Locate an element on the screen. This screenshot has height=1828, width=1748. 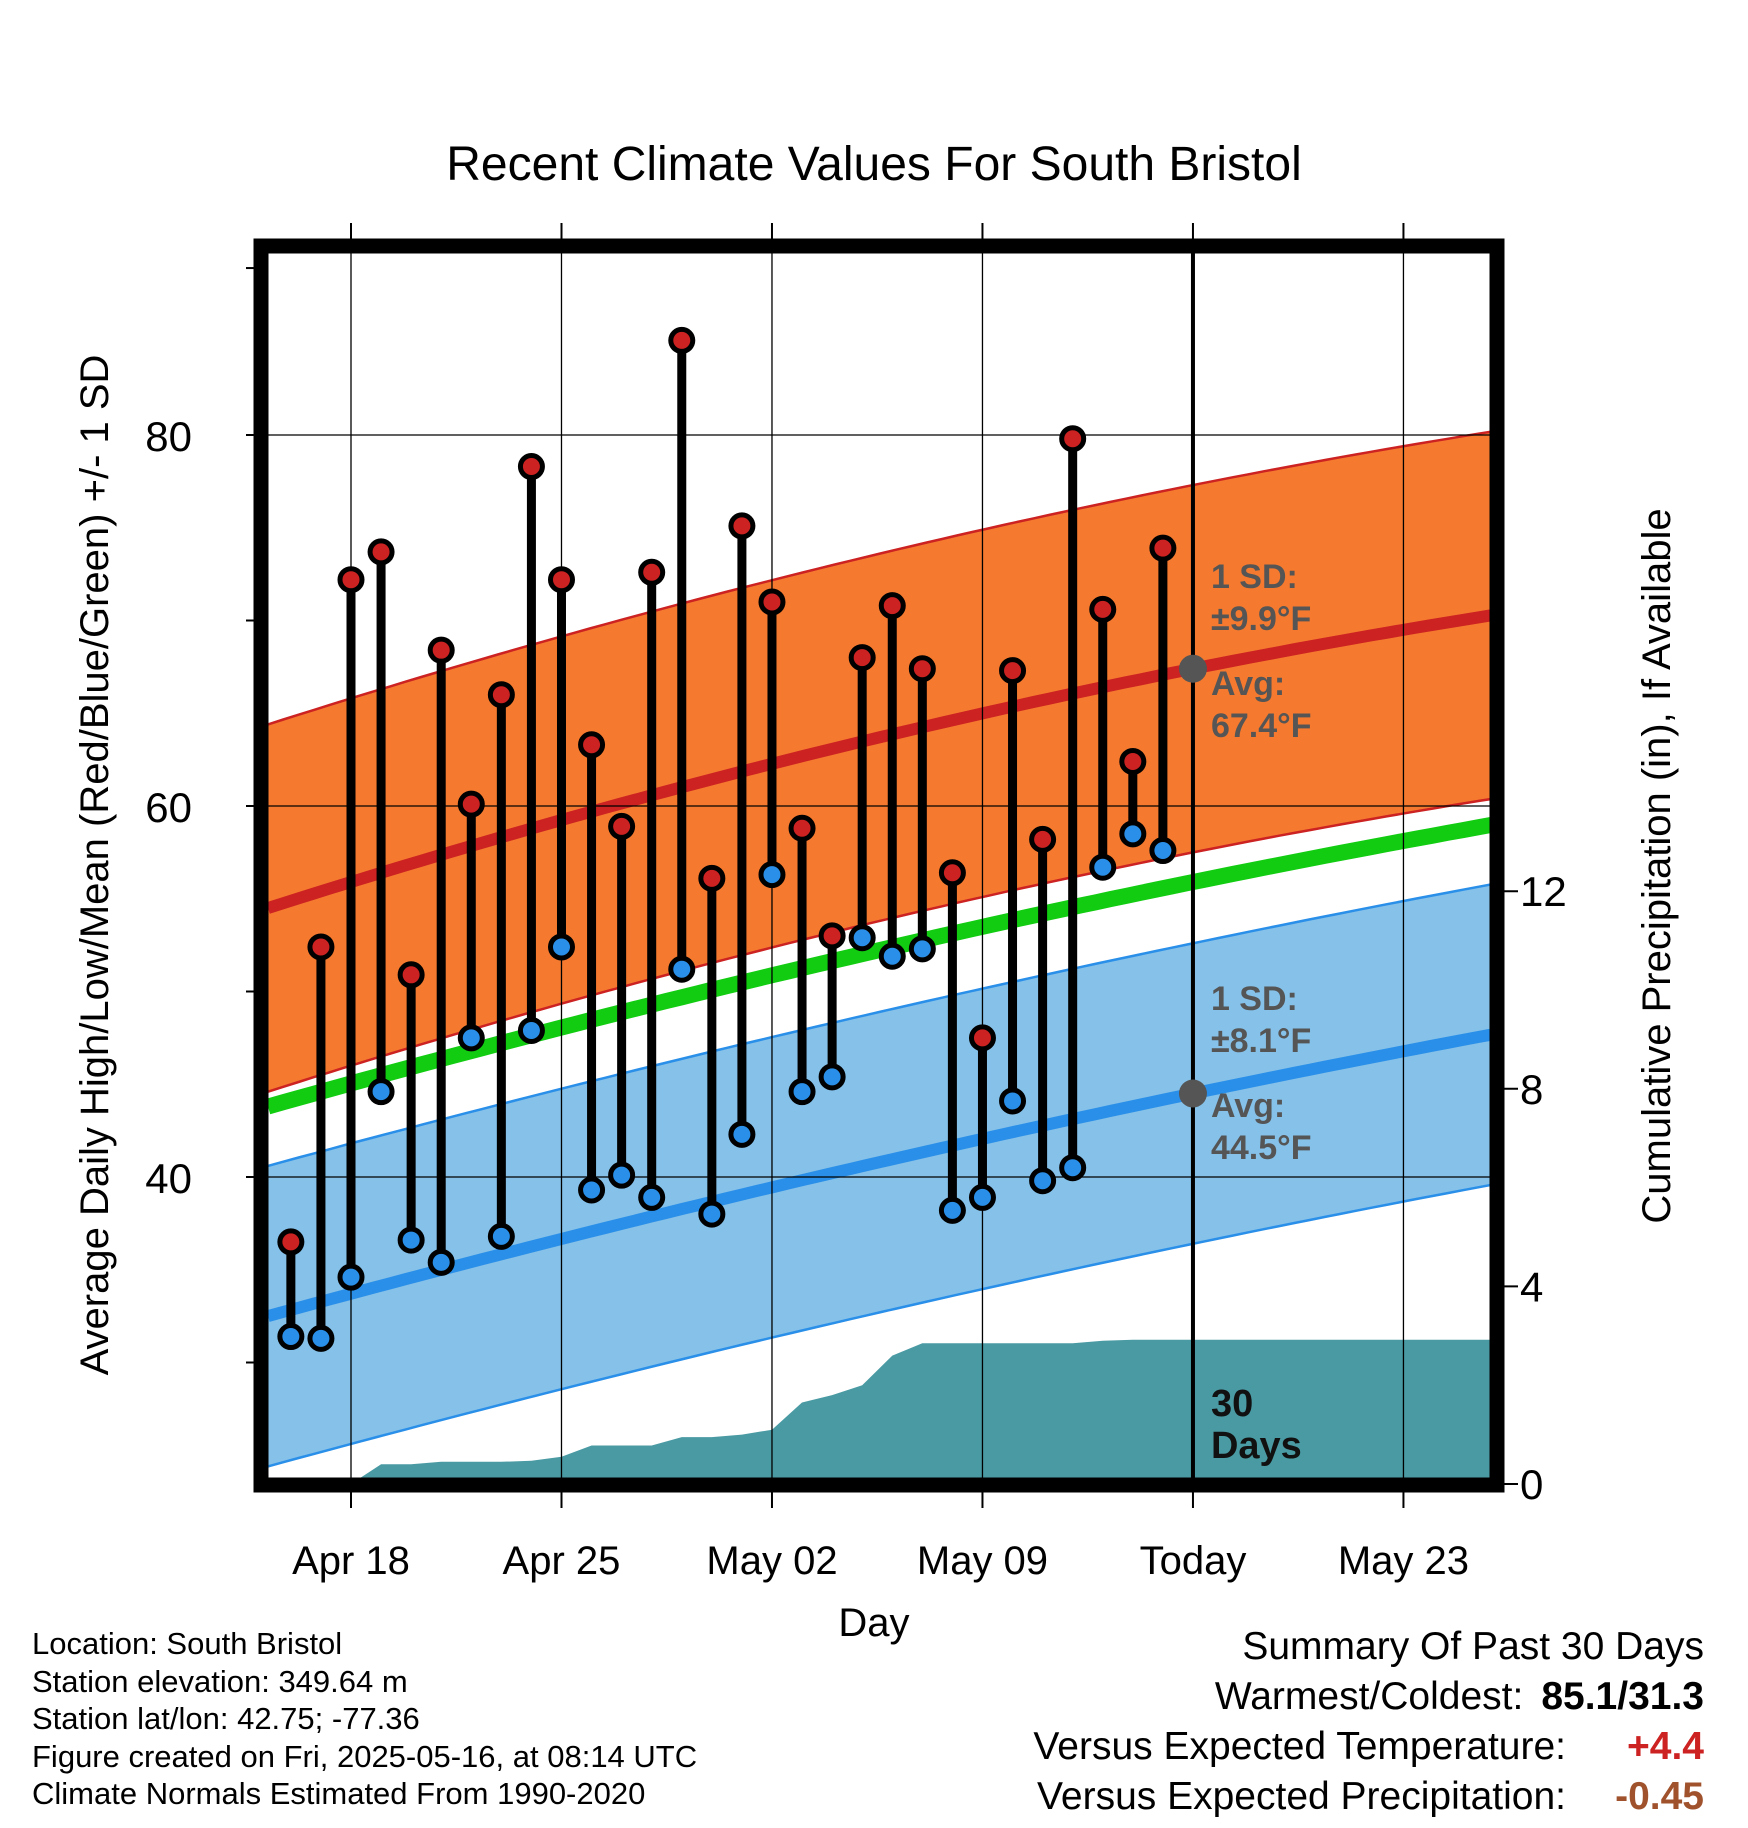
days-annotation: 30 Days is located at coordinates (1256, 1425).